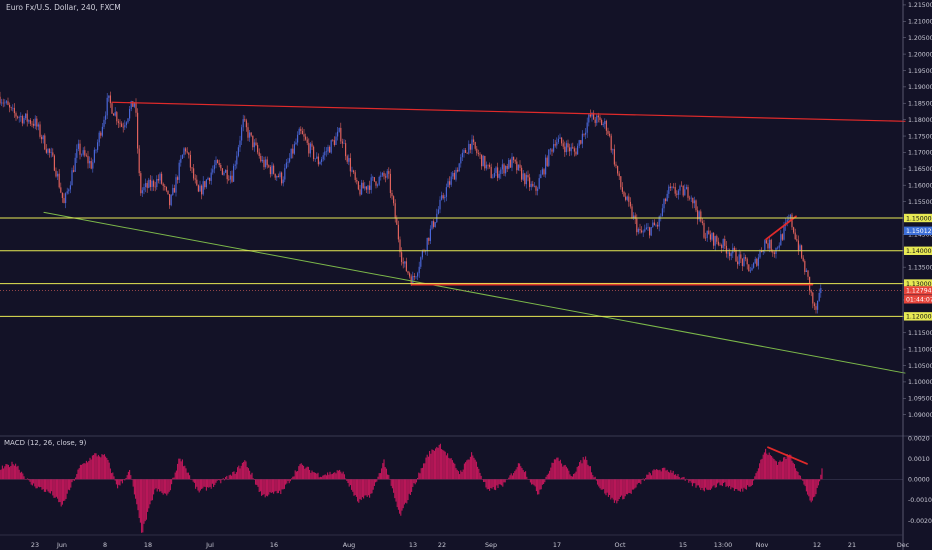  I want to click on macd-trendline, so click(787, 455).